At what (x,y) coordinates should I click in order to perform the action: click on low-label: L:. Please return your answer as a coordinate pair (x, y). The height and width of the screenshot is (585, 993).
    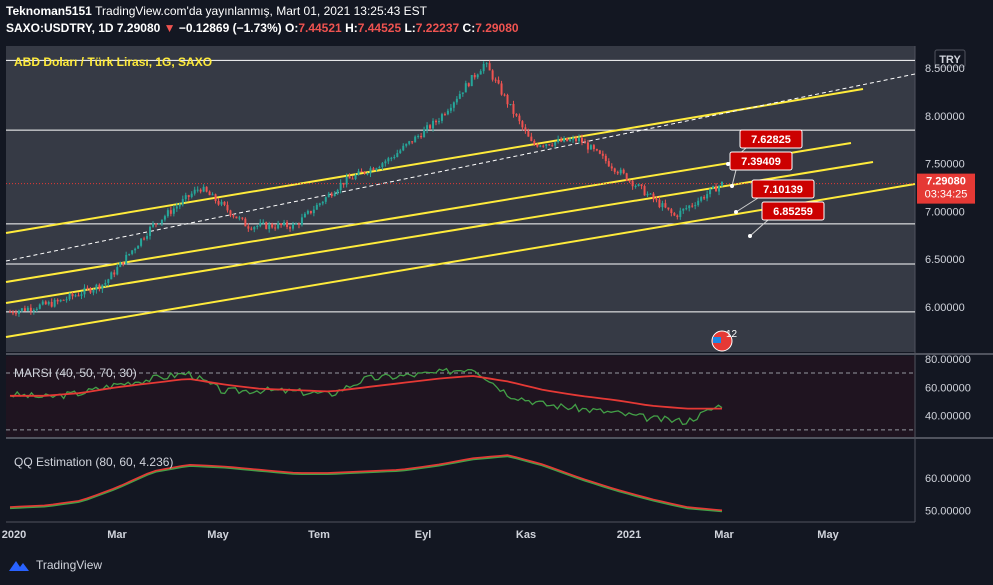
    Looking at the image, I should click on (410, 28).